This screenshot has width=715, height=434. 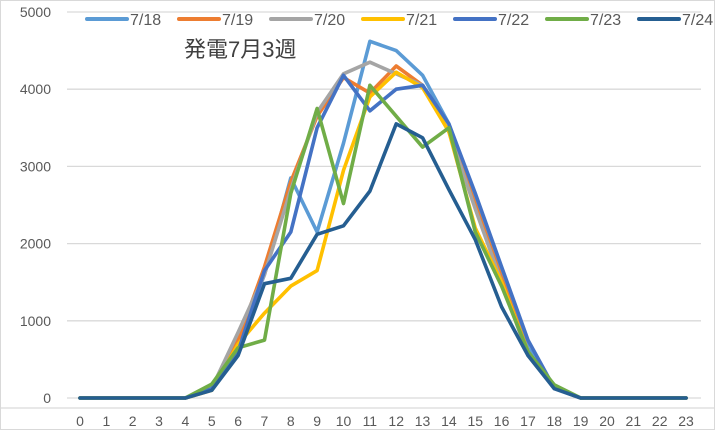 I want to click on legend-label: 7/23, so click(x=605, y=20).